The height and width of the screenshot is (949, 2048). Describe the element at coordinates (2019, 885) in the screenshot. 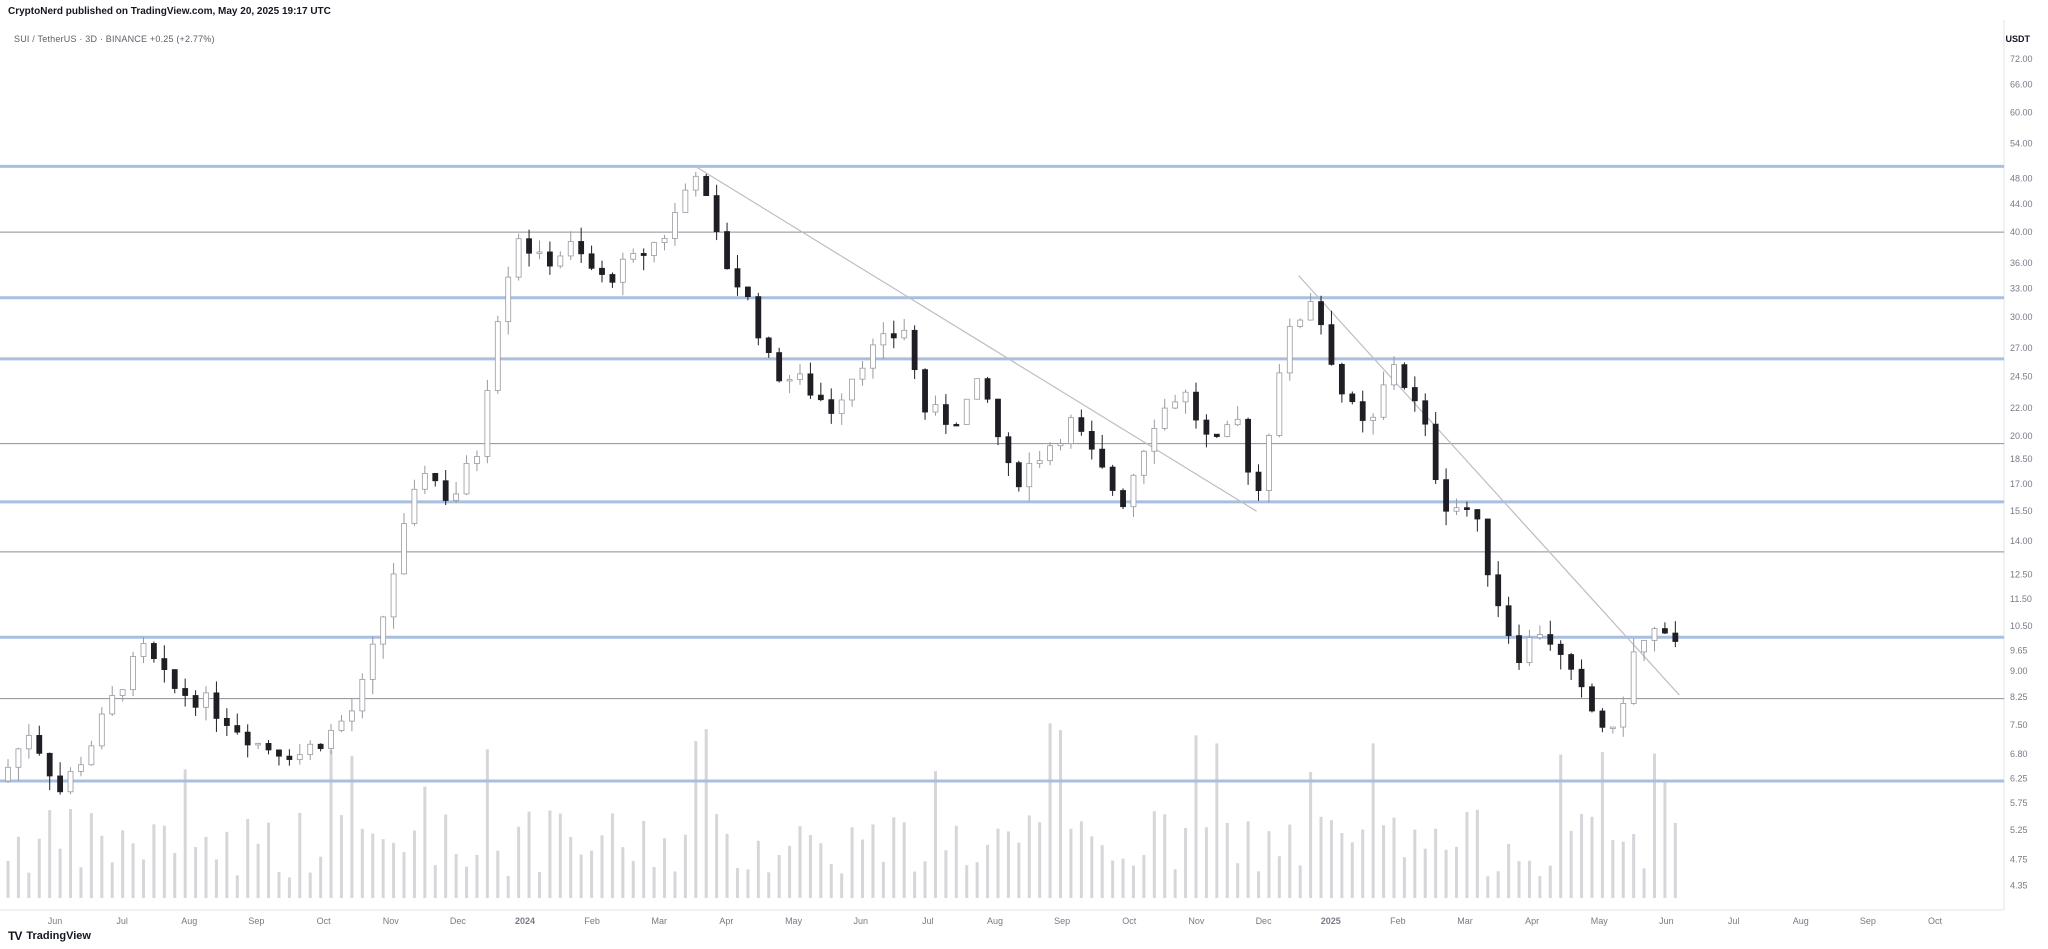

I see `price-tick-30: 4.35` at that location.